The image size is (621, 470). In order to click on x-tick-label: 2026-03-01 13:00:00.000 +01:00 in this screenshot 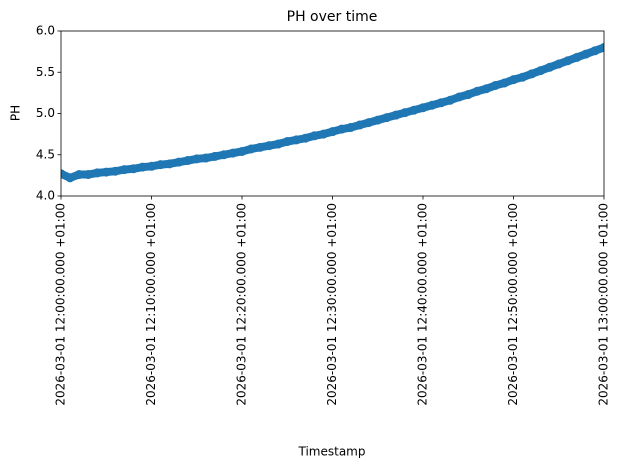, I will do `click(604, 304)`.